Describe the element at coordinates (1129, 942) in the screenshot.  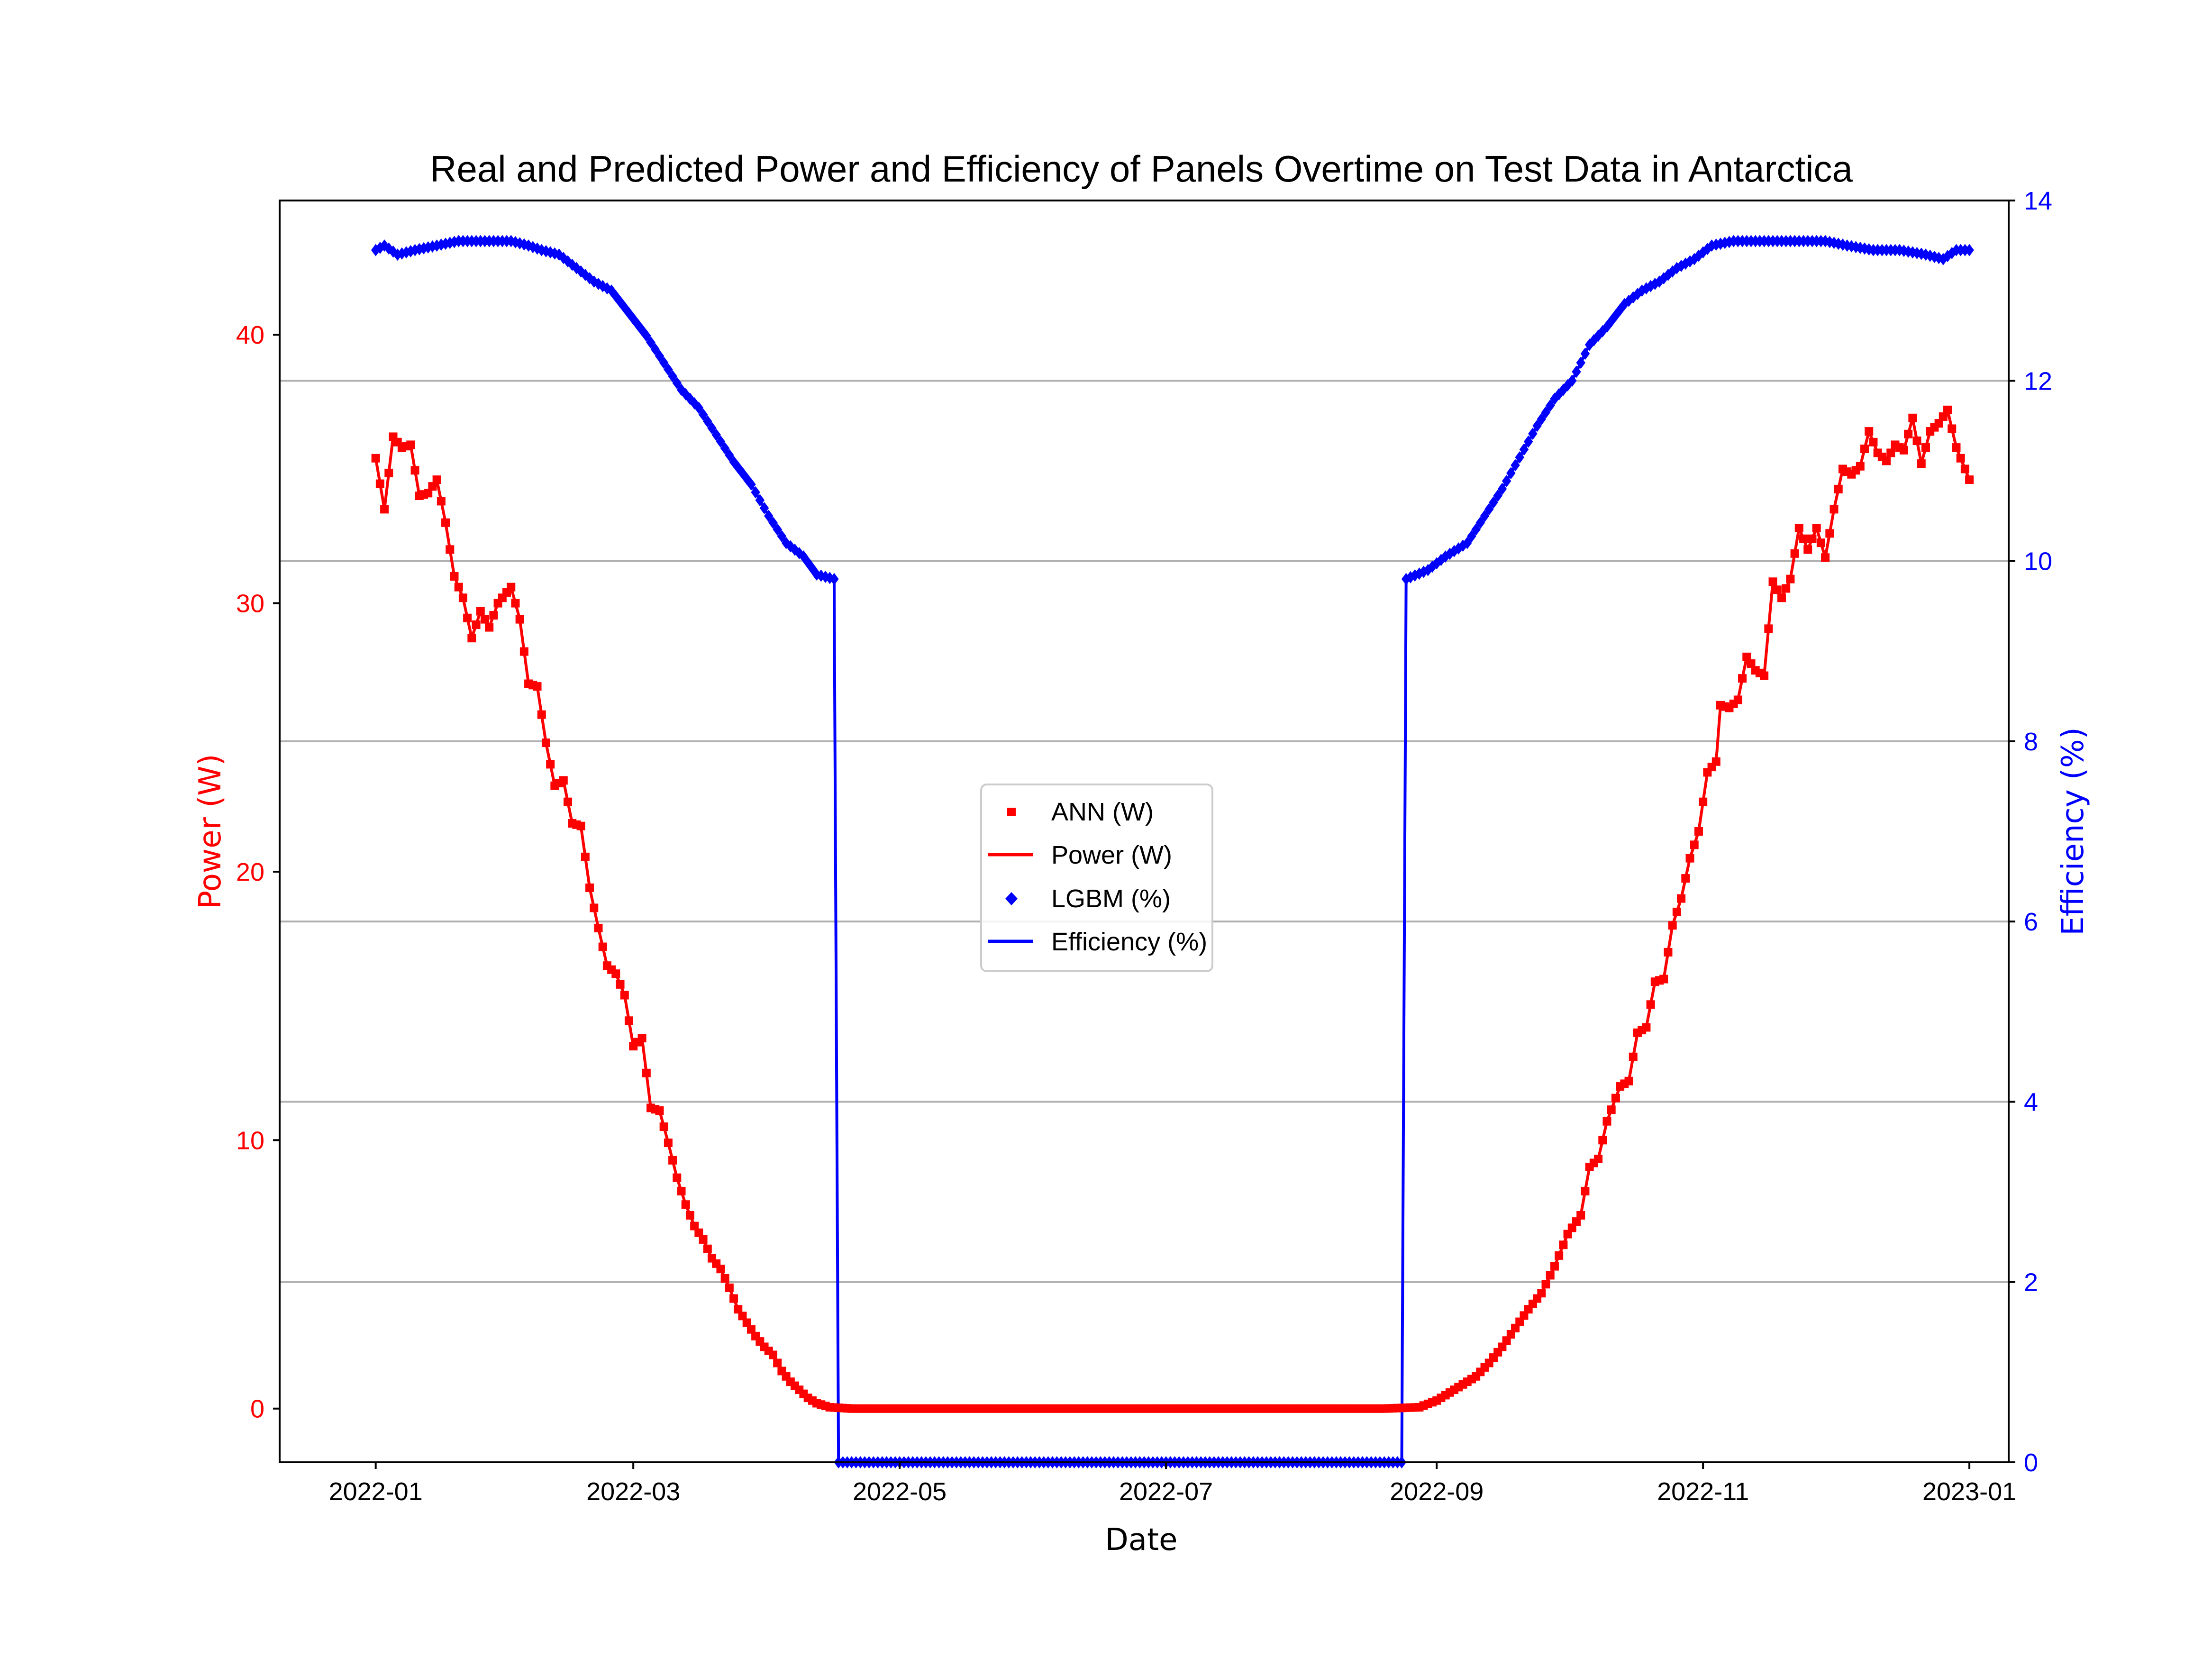
I see `legend-label-efficiency: Efficiency (%)` at that location.